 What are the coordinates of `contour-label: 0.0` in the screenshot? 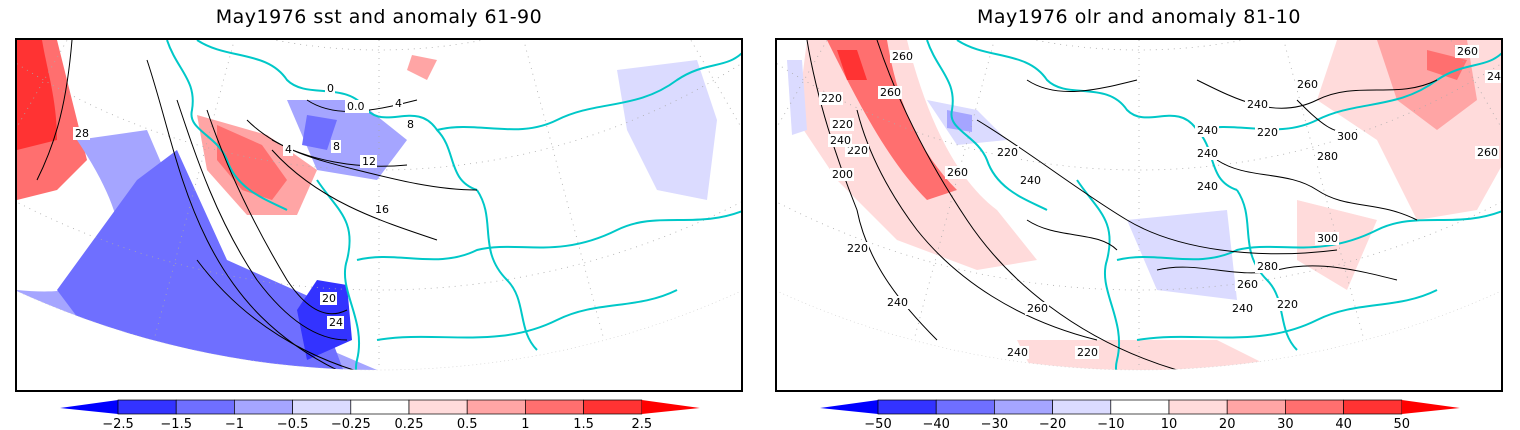 It's located at (356, 106).